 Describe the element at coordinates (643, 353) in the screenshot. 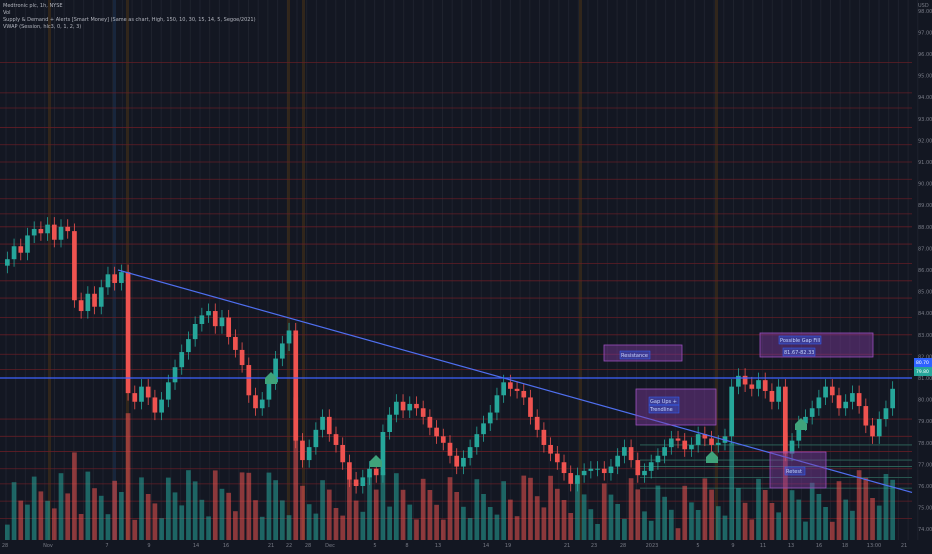

I see `resistance-box` at that location.